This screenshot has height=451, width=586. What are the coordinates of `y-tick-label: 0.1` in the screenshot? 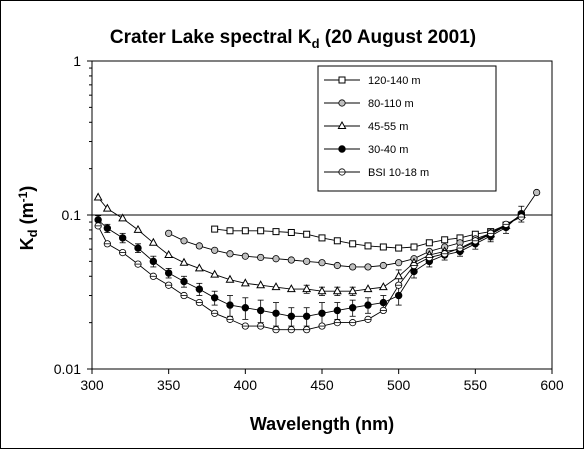 It's located at (72, 215).